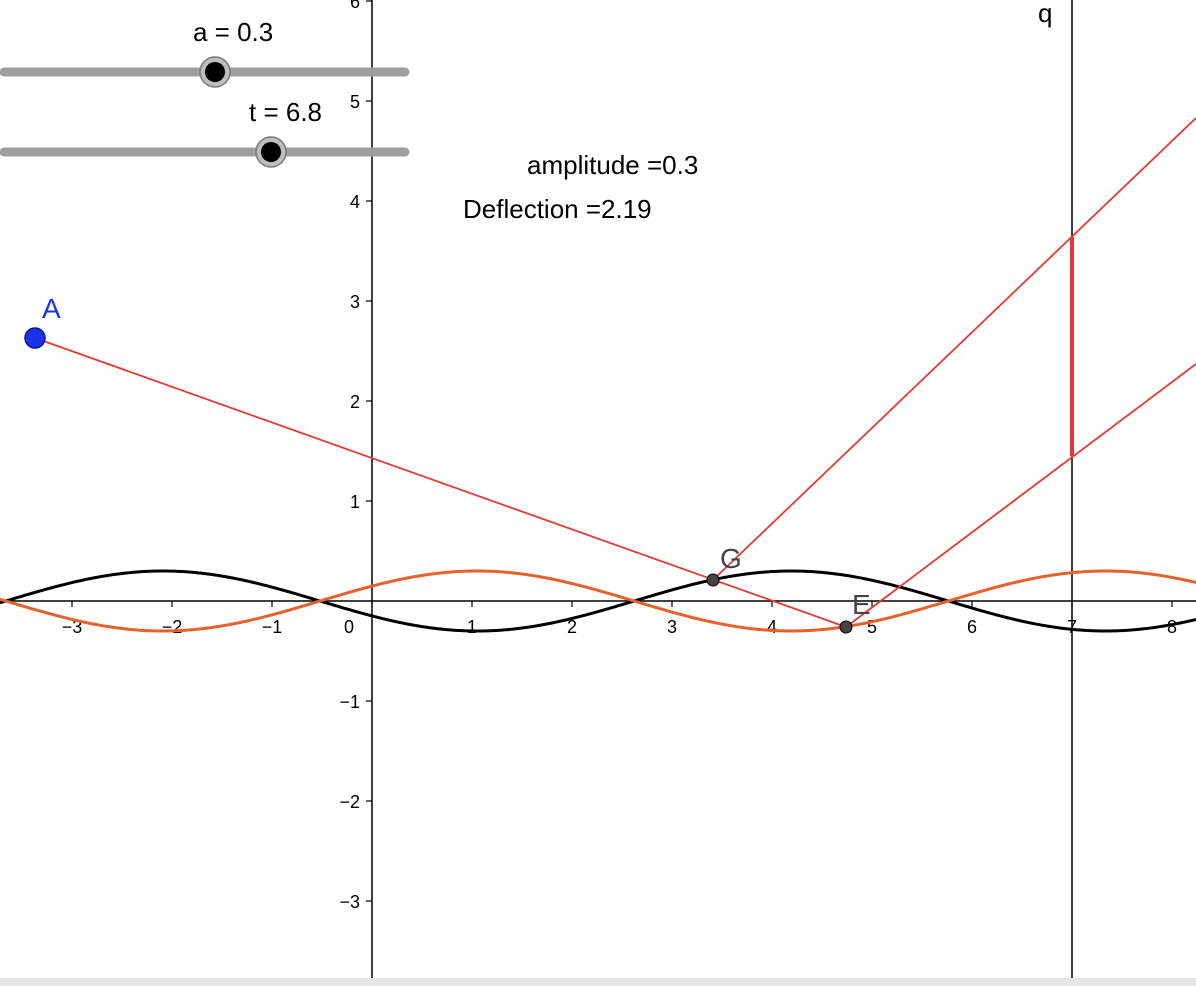 The width and height of the screenshot is (1196, 986). Describe the element at coordinates (713, 580) in the screenshot. I see `point-g` at that location.